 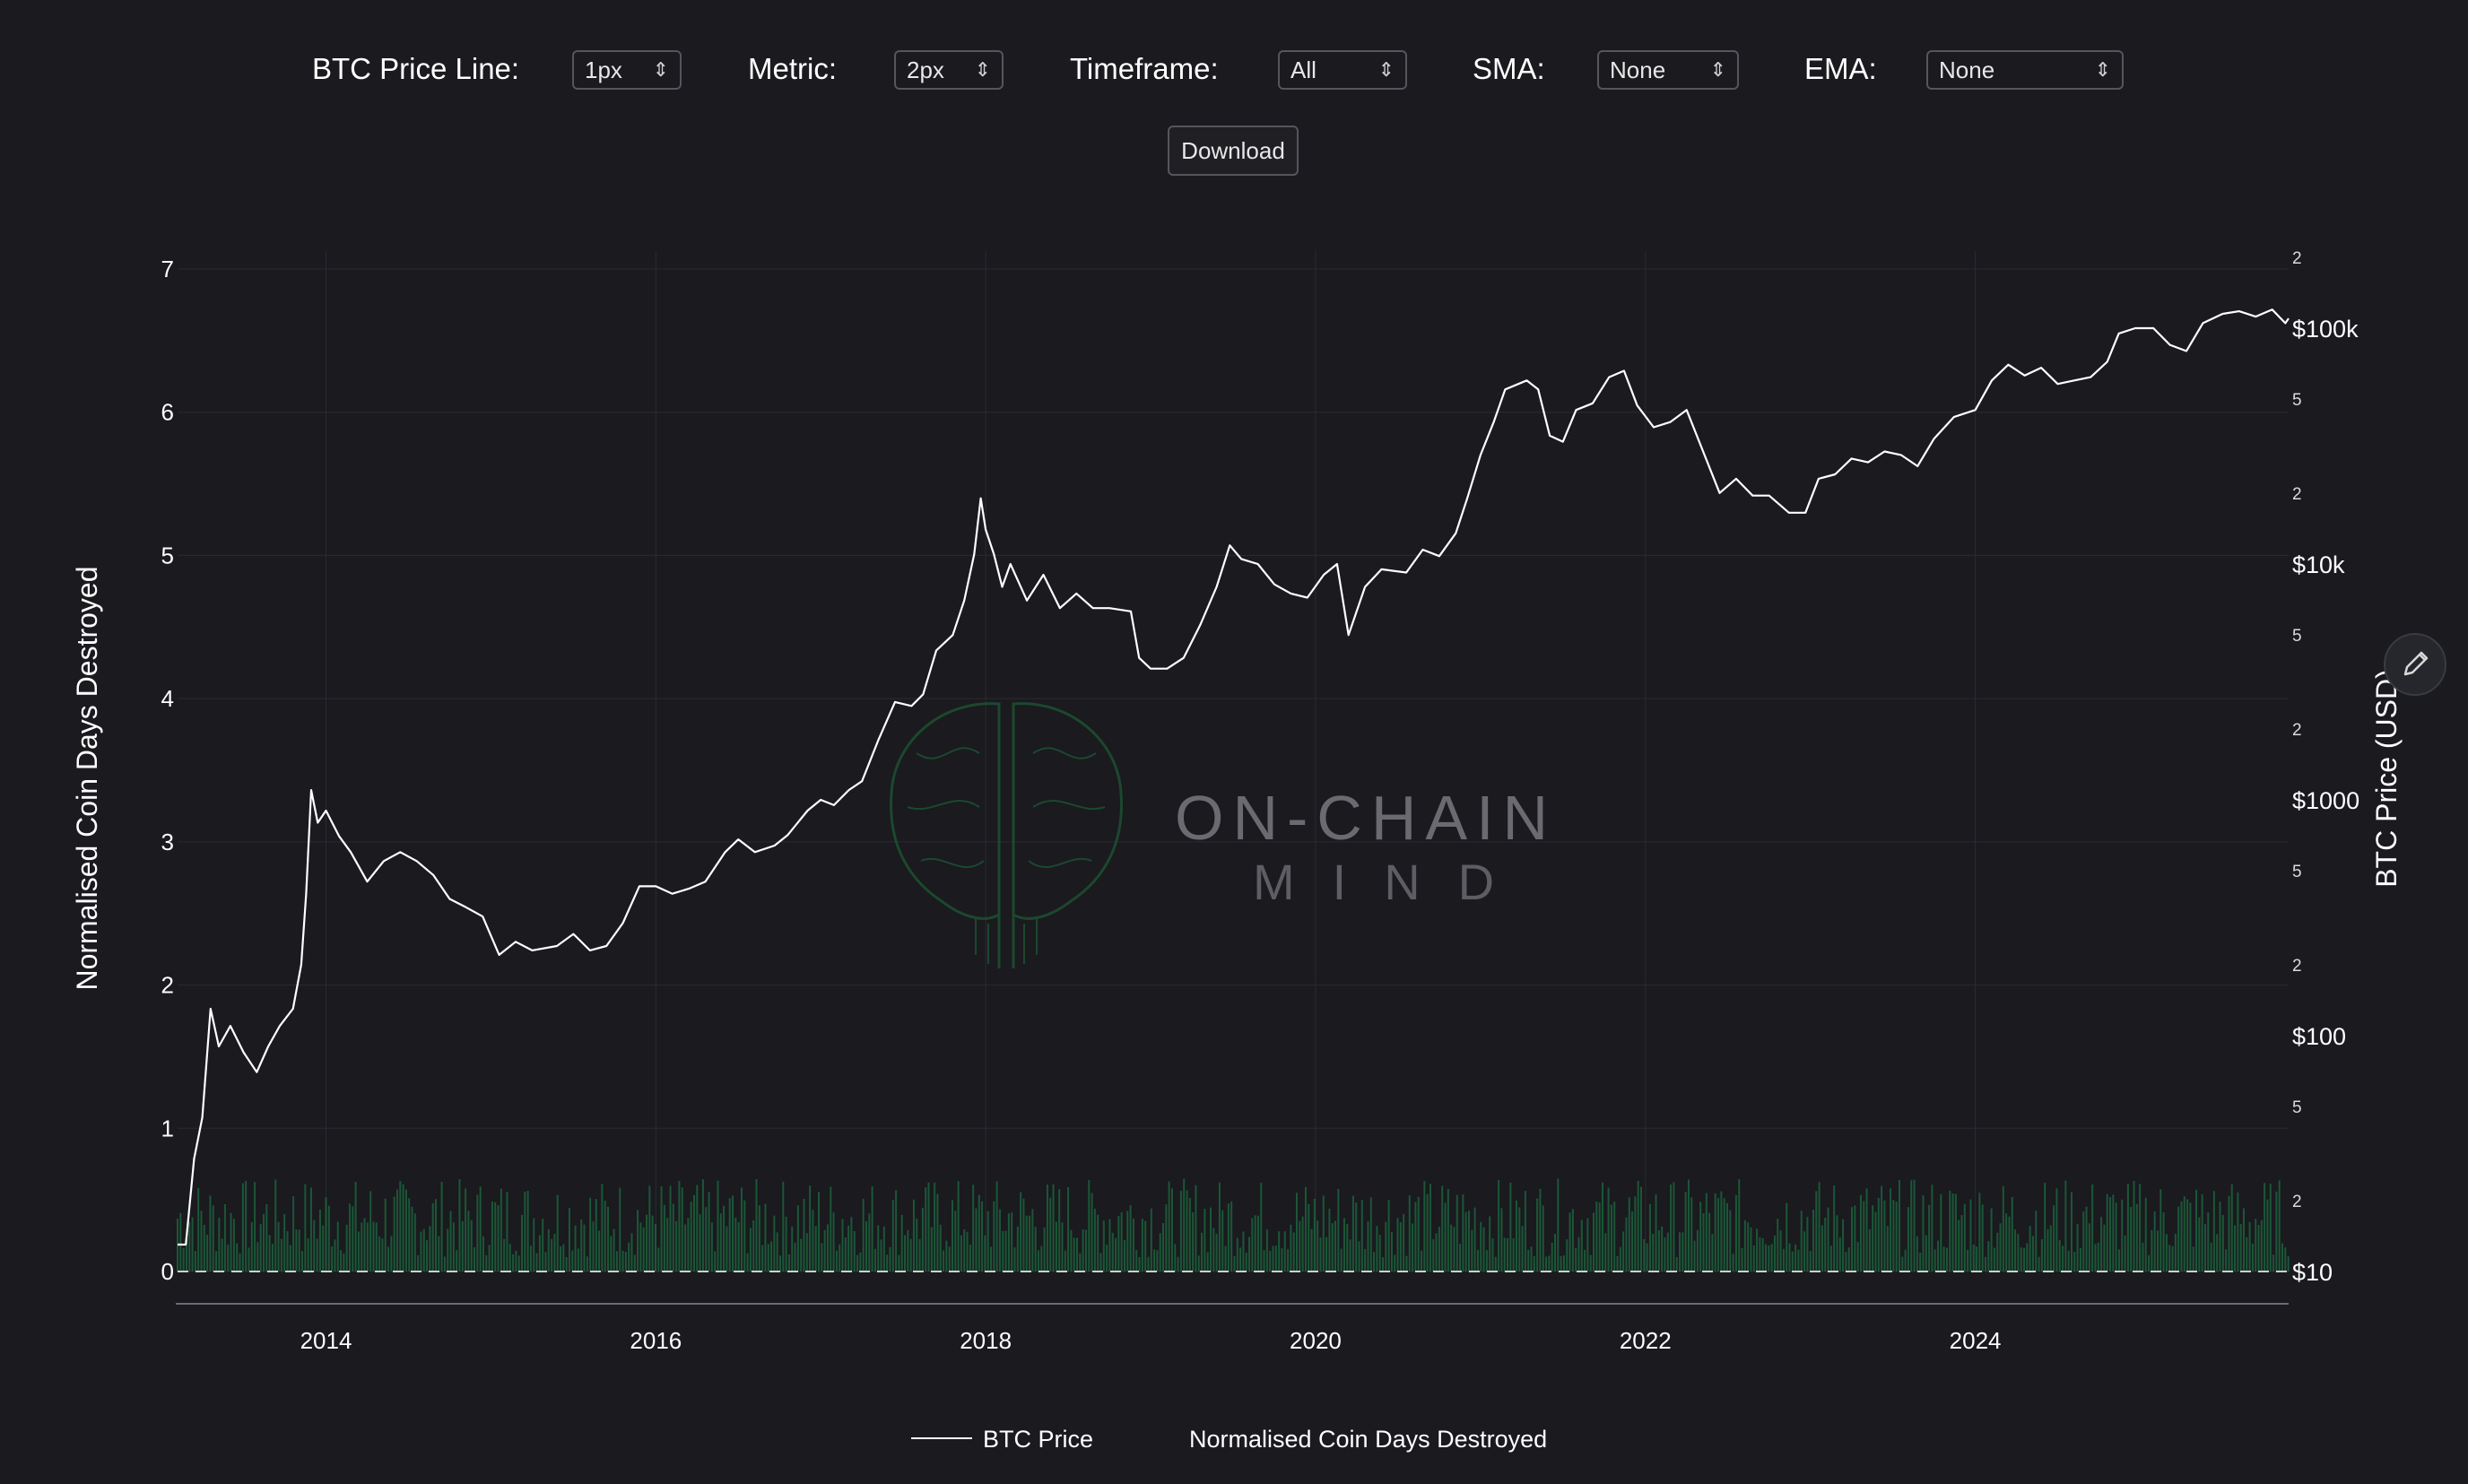 What do you see at coordinates (925, 70) in the screenshot?
I see `metric-value: 2px` at bounding box center [925, 70].